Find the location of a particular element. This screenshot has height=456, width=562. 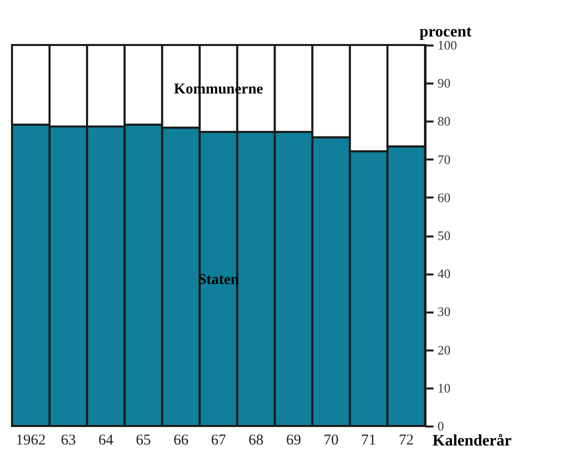

x-tick-label: 65 is located at coordinates (143, 440).